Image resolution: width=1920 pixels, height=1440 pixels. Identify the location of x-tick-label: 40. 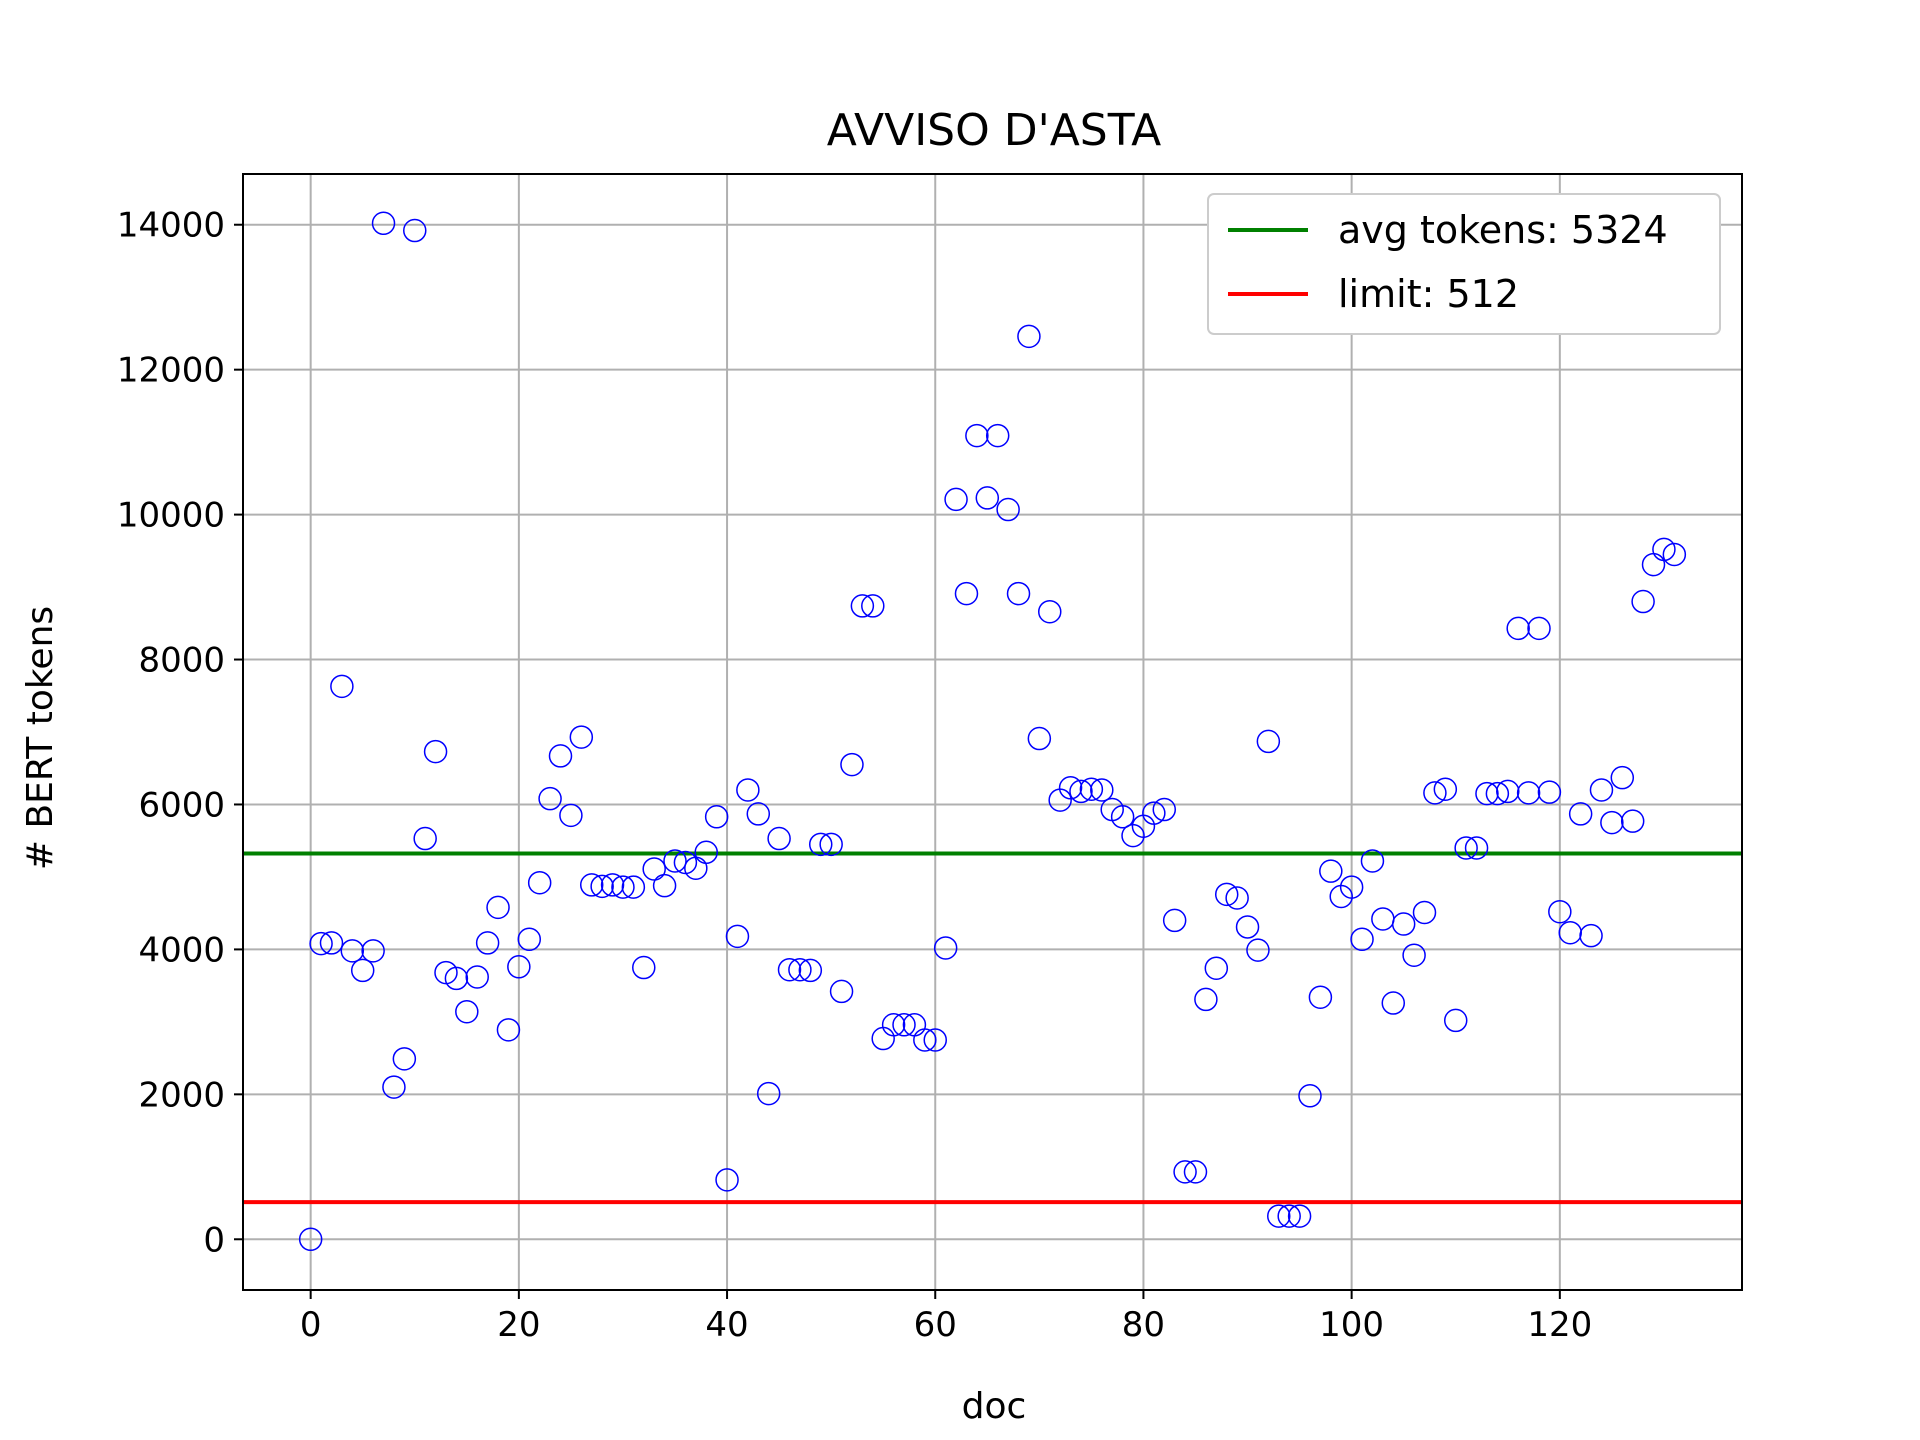
(726, 1325).